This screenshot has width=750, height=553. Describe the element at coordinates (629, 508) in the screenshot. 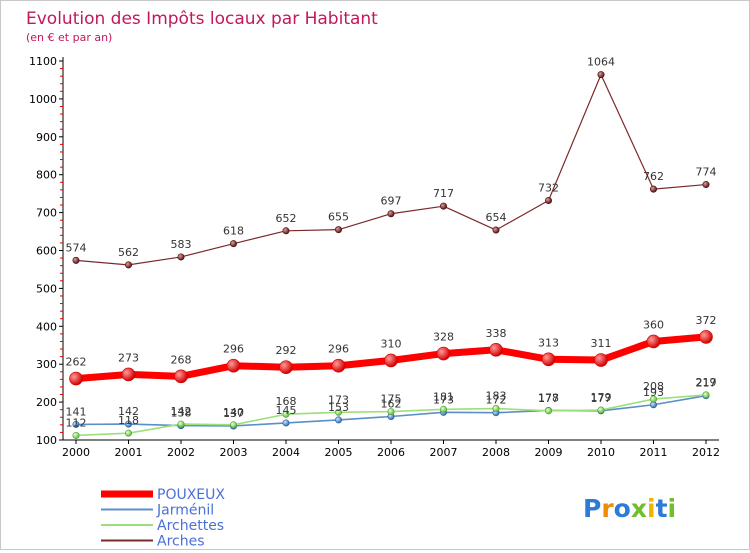

I see `proxiti-logo: Proxiti` at that location.